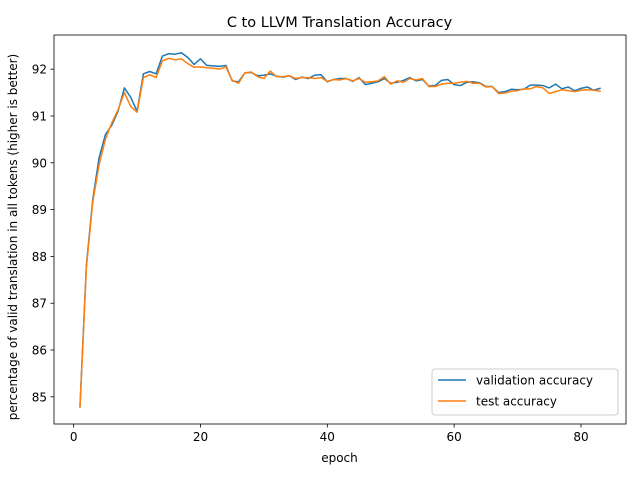 The image size is (640, 480). I want to click on legend-frame, so click(525, 392).